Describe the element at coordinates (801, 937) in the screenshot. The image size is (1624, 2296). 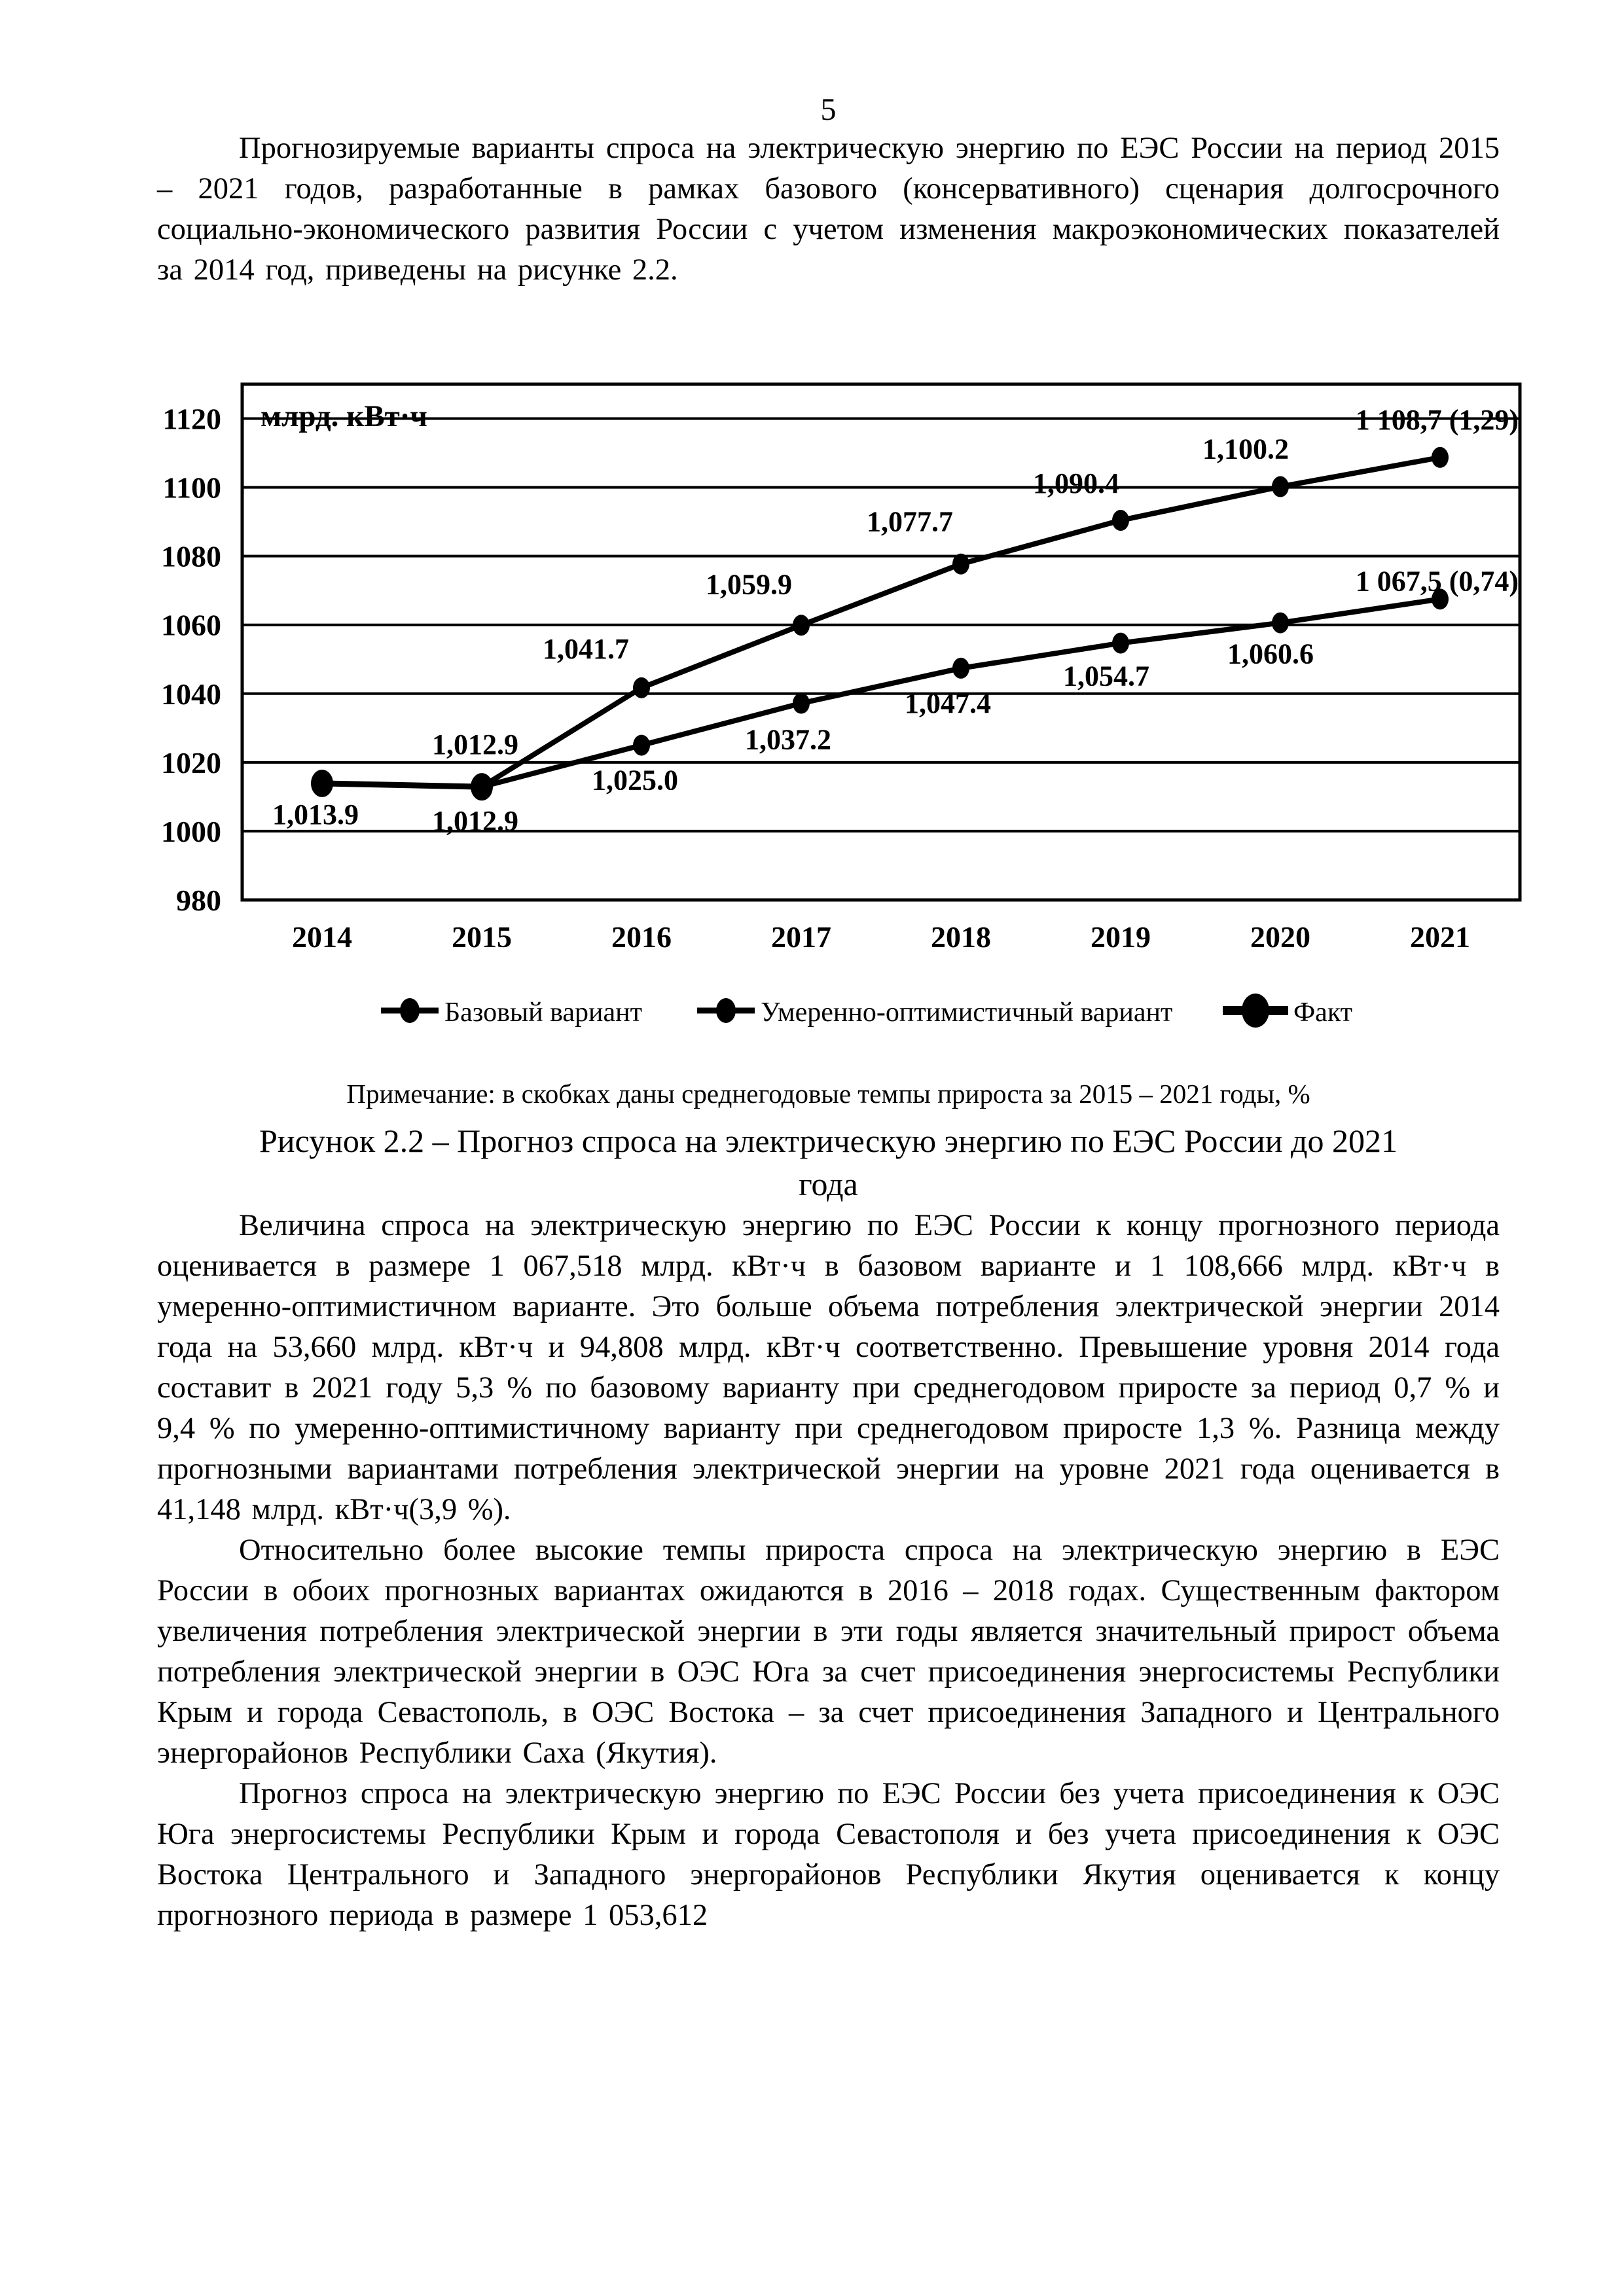
I see `svg-text: 2017` at that location.